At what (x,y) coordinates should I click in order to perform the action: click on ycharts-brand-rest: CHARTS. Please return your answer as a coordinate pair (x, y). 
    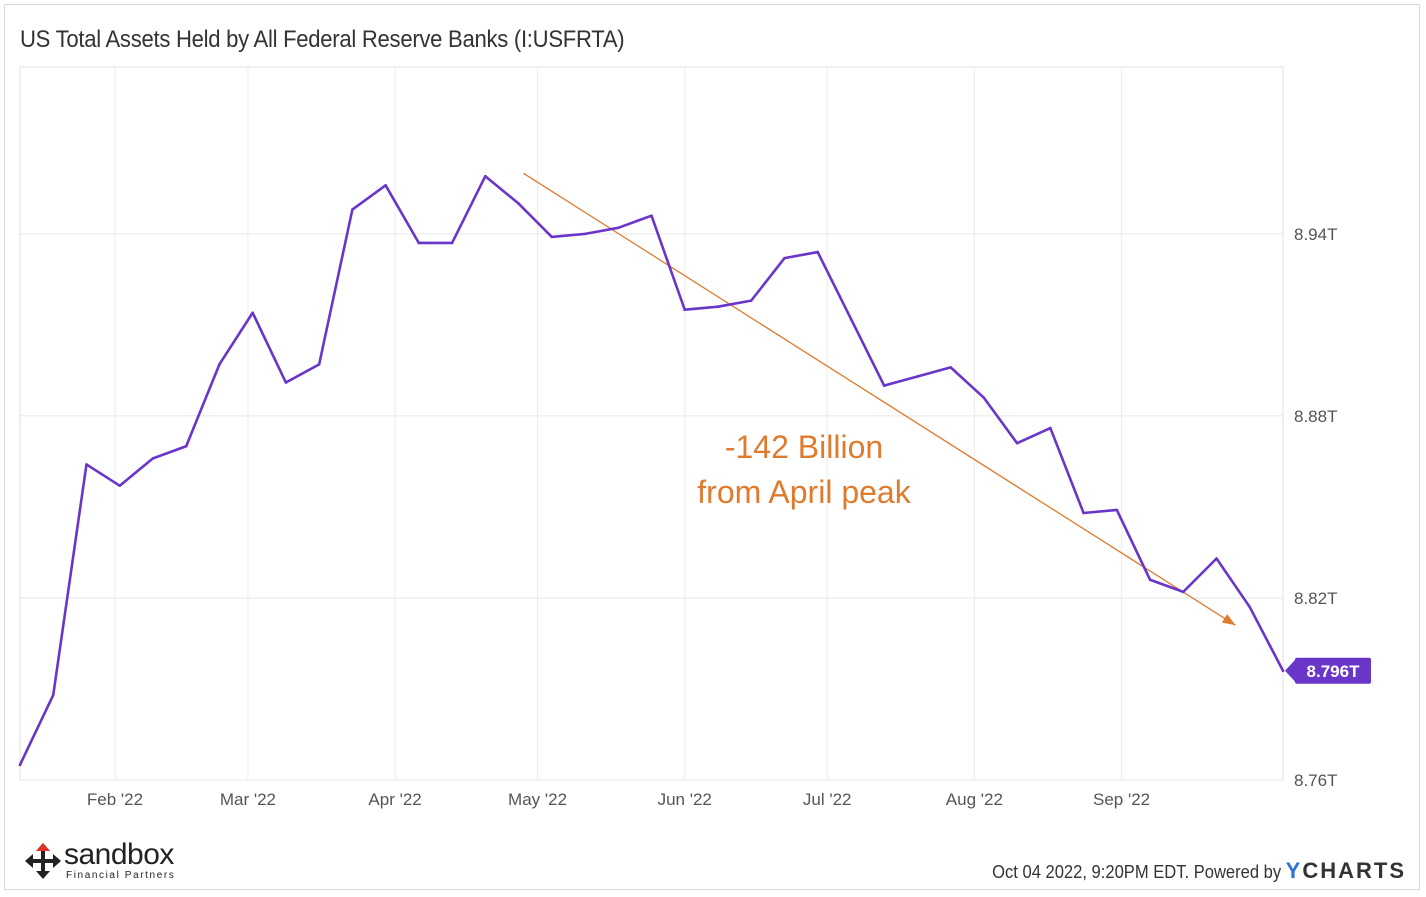
    Looking at the image, I should click on (1354, 870).